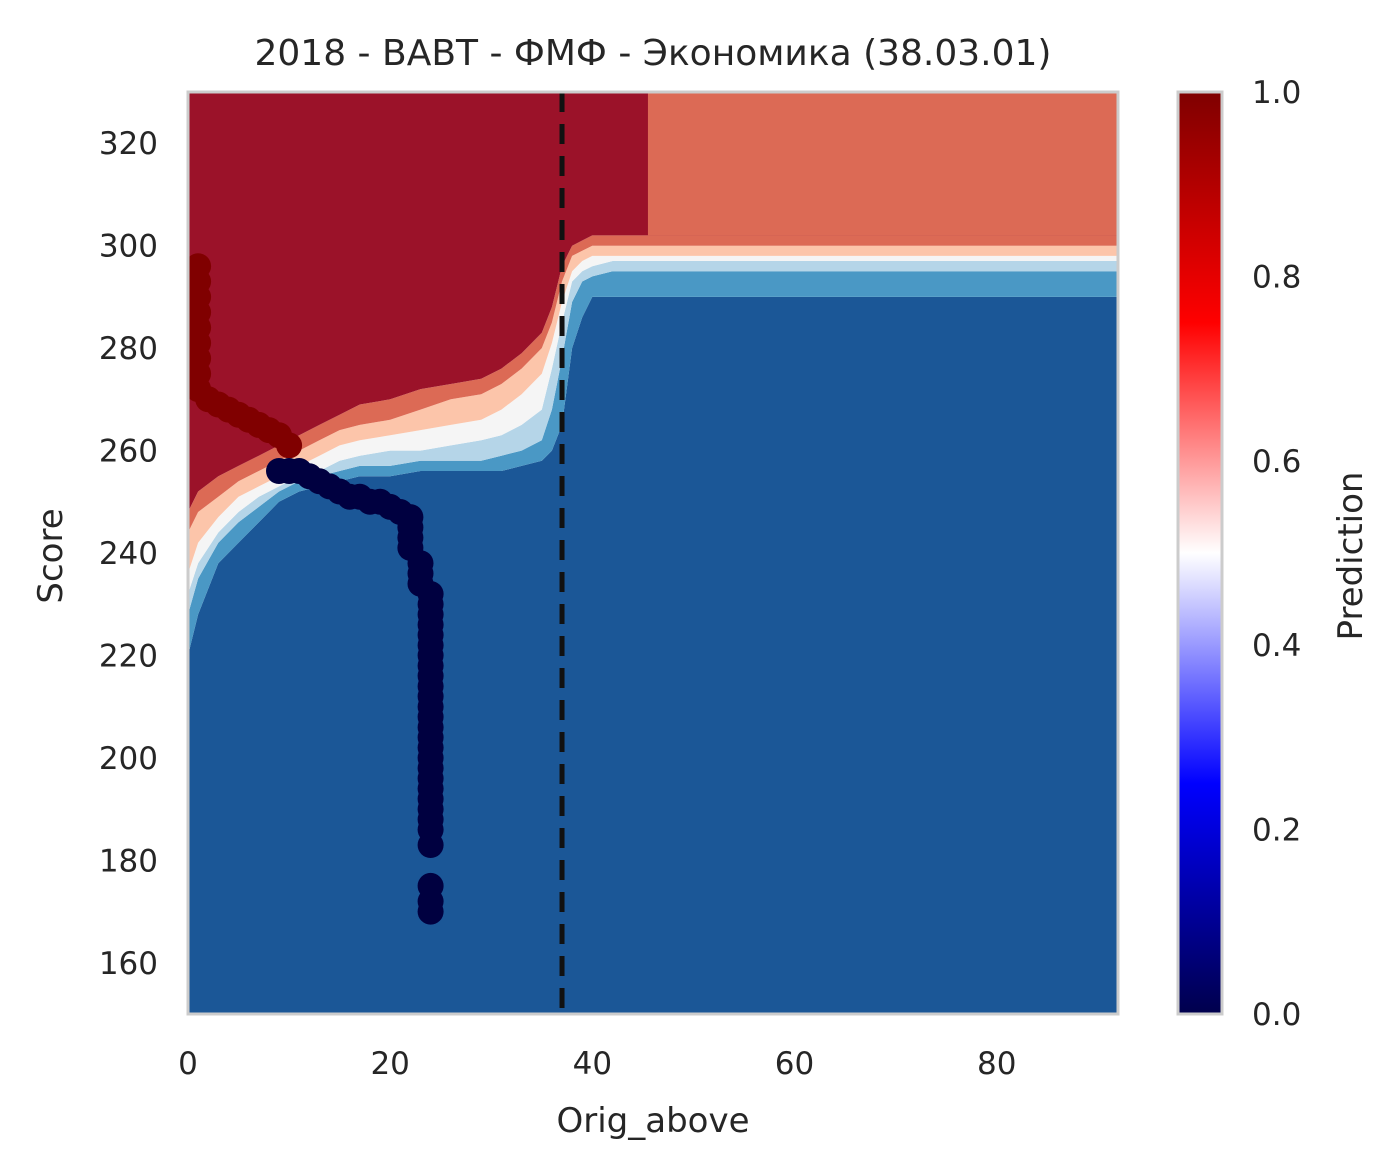 This screenshot has height=1173, width=1399. I want to click on x-tick-label: 80, so click(996, 1064).